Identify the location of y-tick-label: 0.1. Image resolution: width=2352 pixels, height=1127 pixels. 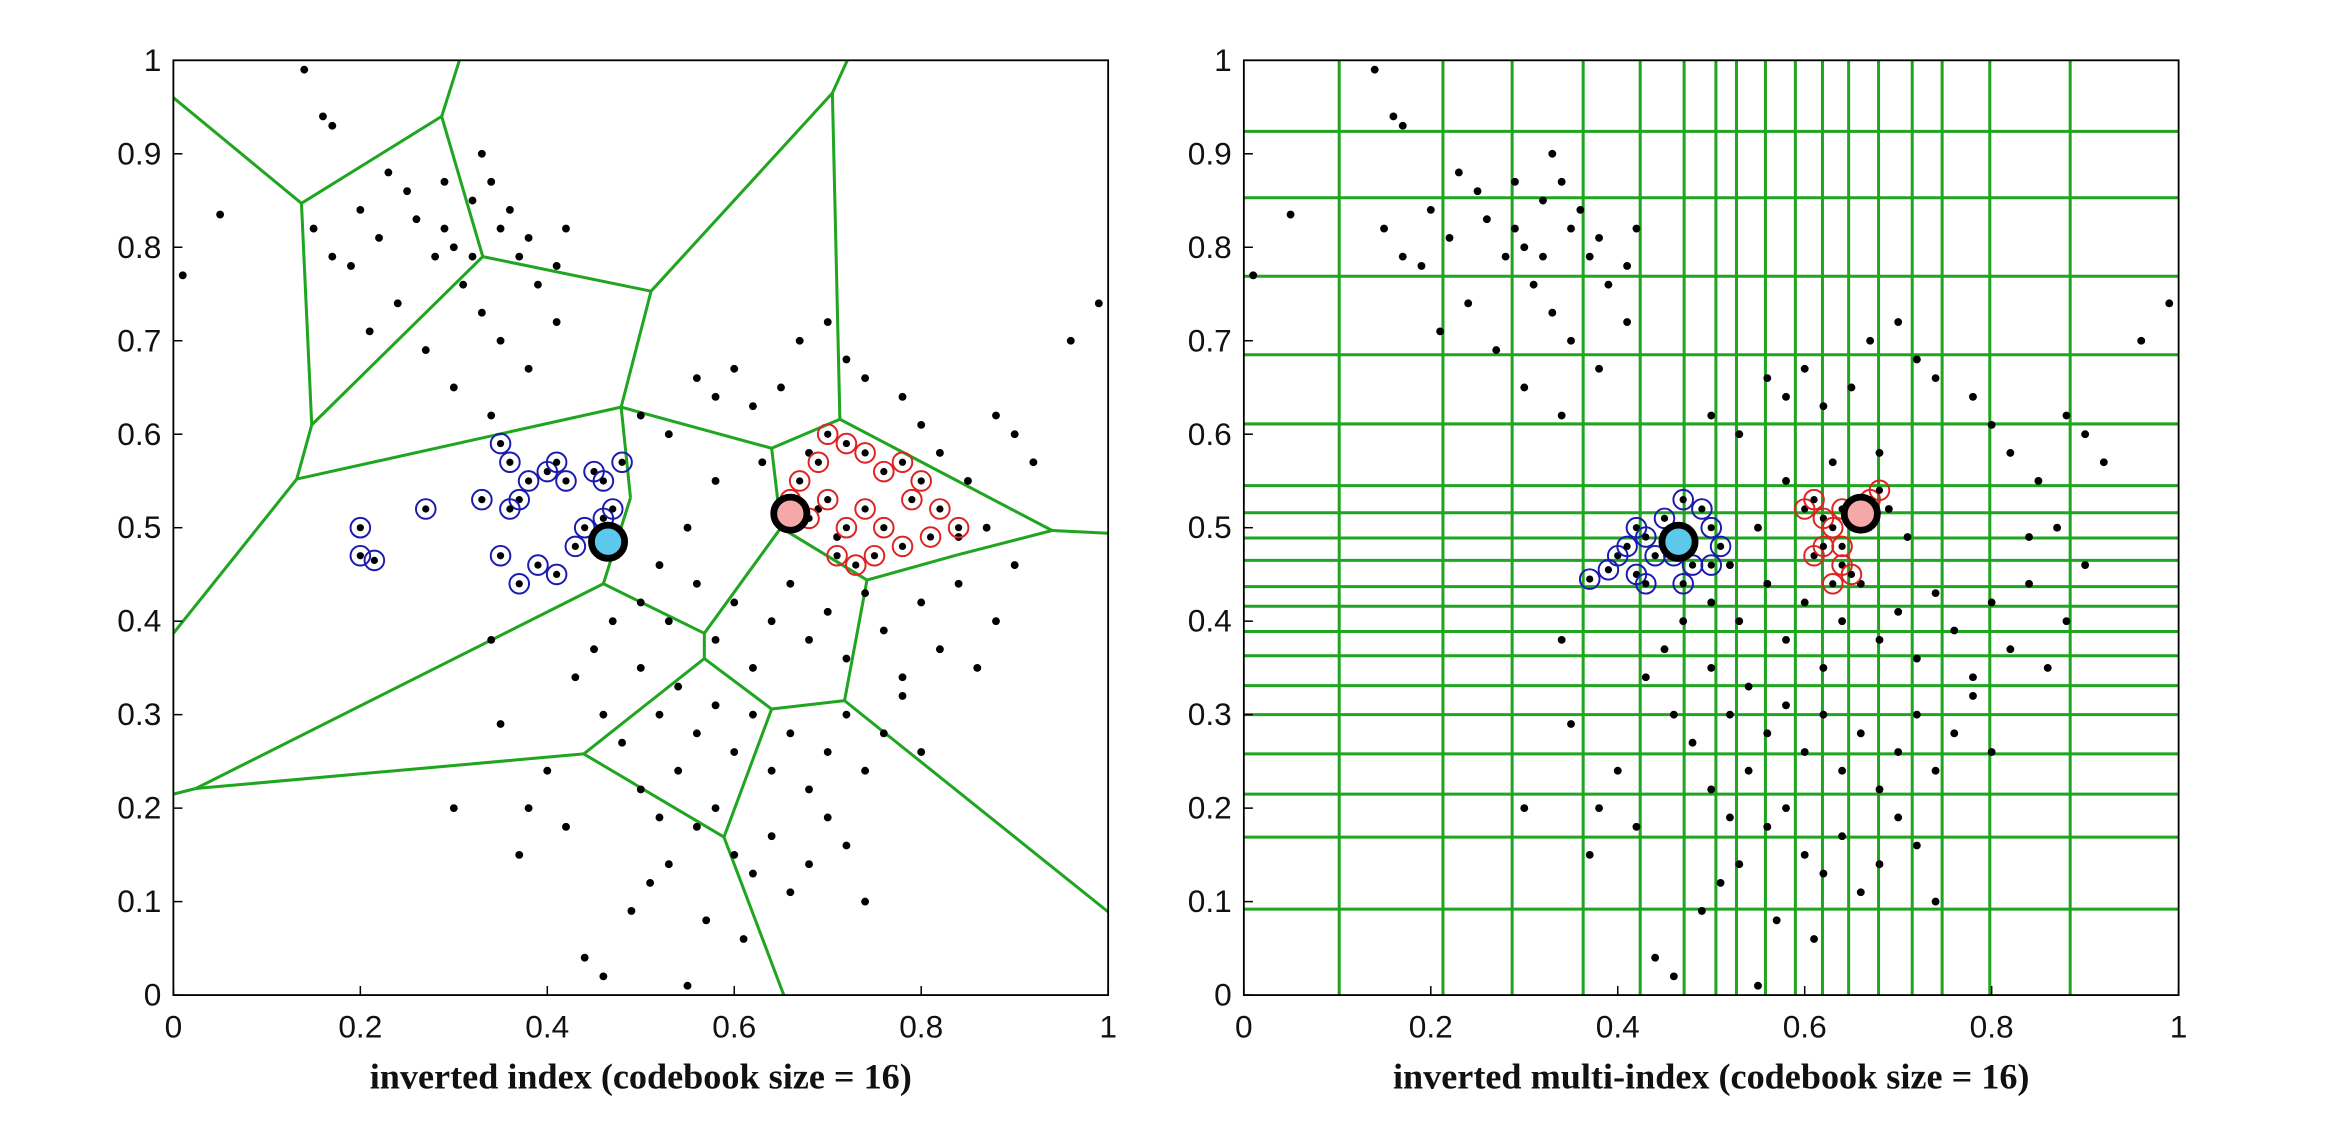
(139, 901).